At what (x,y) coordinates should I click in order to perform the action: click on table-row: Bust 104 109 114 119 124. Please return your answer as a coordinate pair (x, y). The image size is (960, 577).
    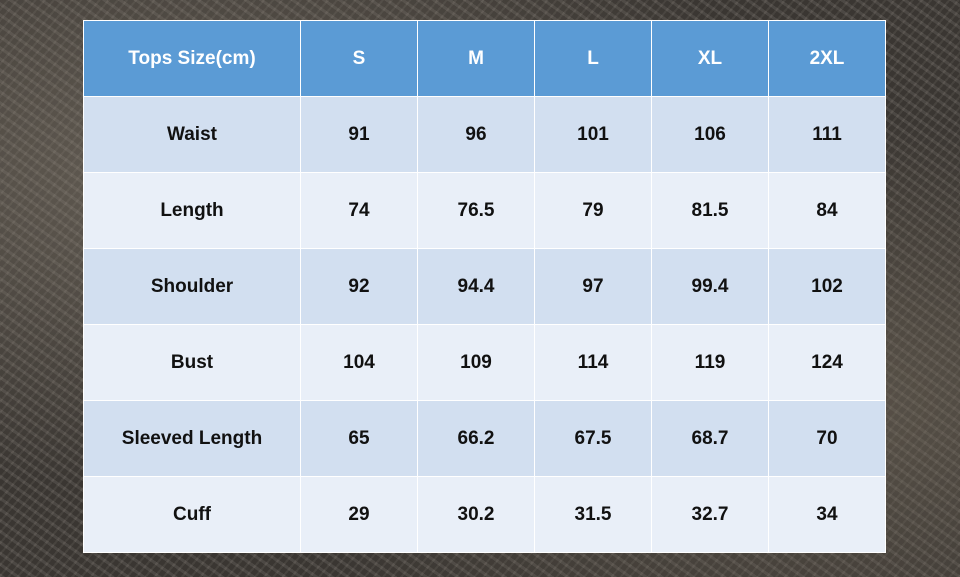
    Looking at the image, I should click on (484, 362).